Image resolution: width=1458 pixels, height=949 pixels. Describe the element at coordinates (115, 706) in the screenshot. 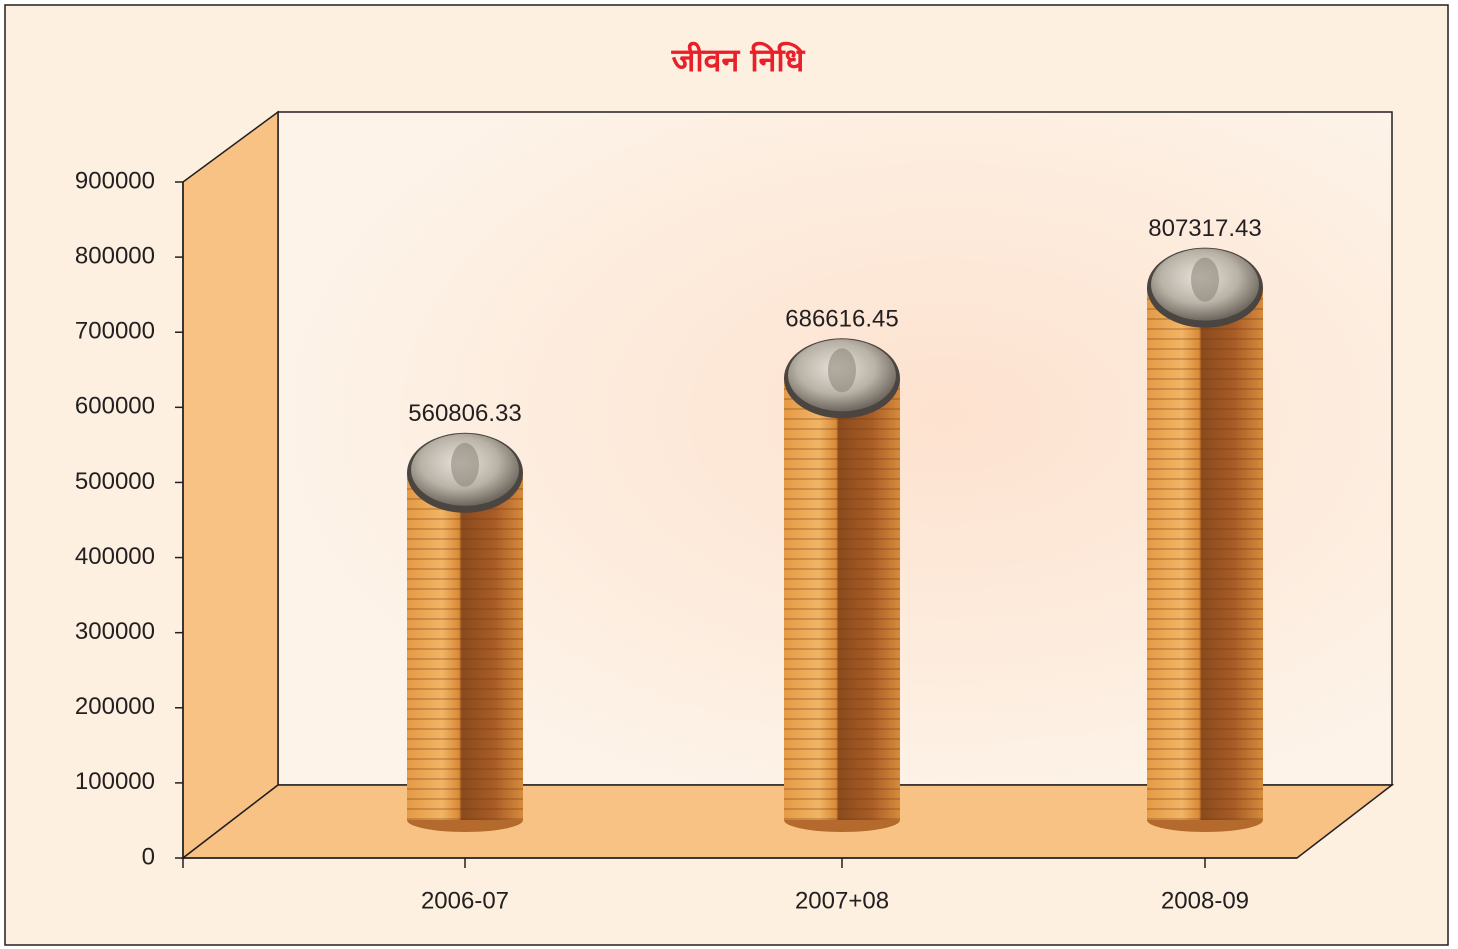

I see `y-tick-label: 200000` at that location.